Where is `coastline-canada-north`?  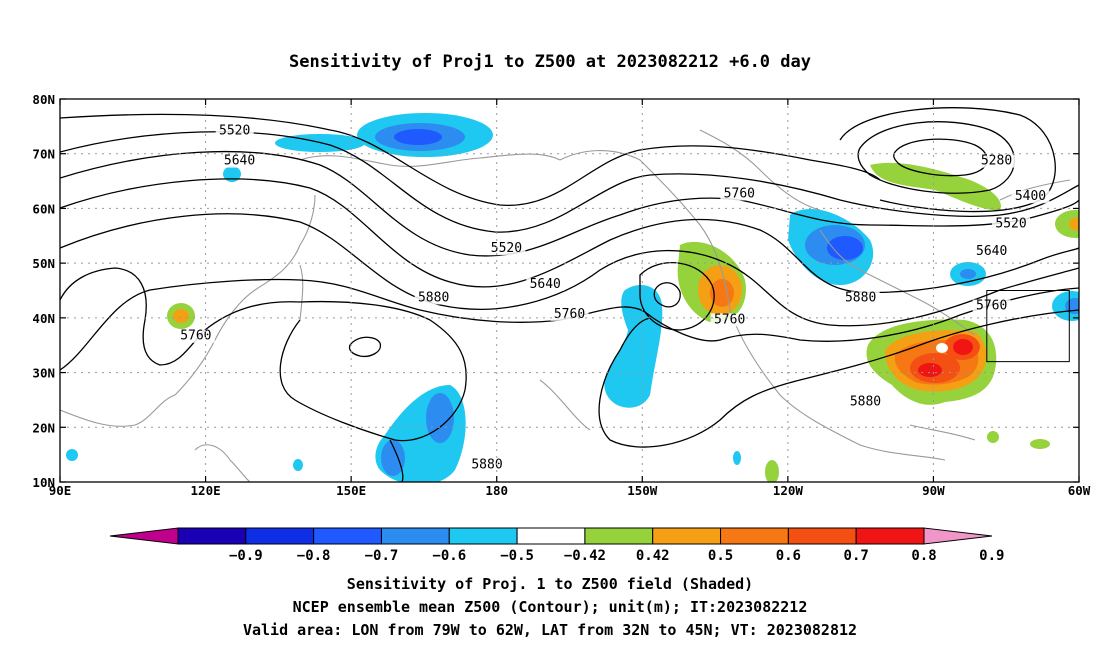 coastline-canada-north is located at coordinates (760, 170).